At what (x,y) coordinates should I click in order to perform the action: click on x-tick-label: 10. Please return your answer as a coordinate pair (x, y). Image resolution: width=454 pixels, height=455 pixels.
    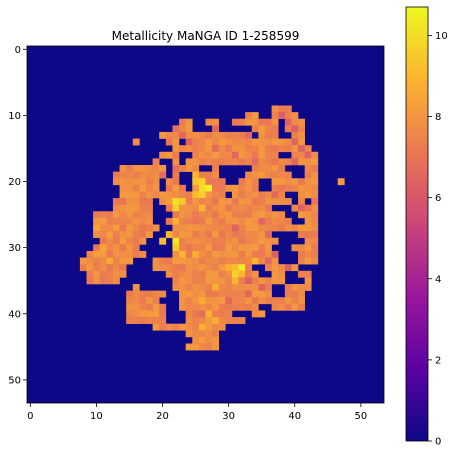
    Looking at the image, I should click on (96, 416).